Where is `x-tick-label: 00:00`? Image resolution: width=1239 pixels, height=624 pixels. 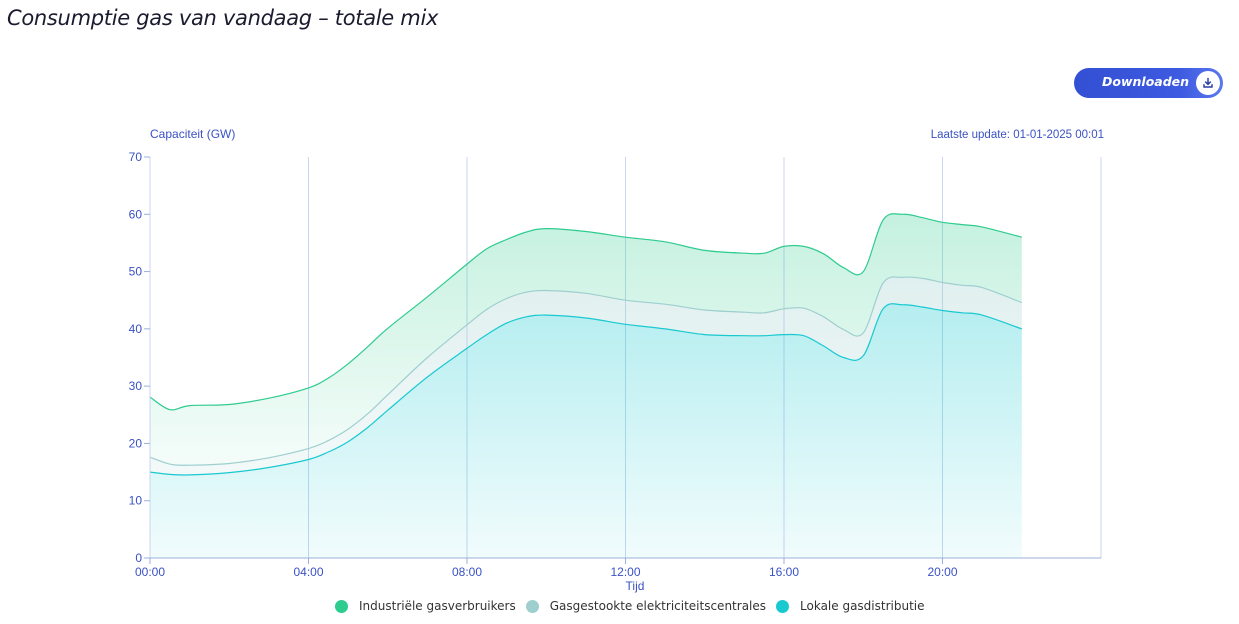
x-tick-label: 00:00 is located at coordinates (150, 572).